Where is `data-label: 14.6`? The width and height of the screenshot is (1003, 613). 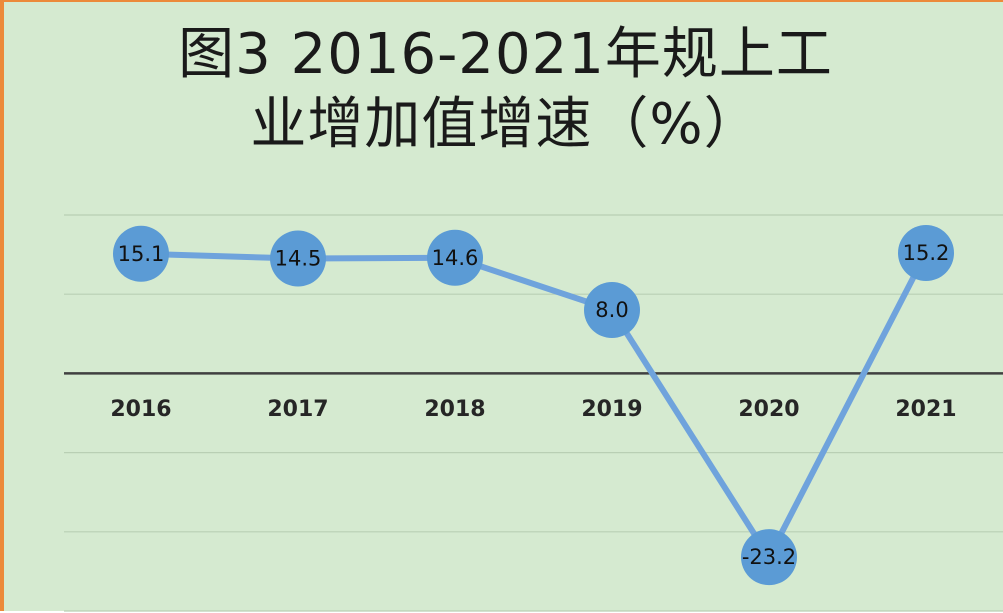 data-label: 14.6 is located at coordinates (455, 258).